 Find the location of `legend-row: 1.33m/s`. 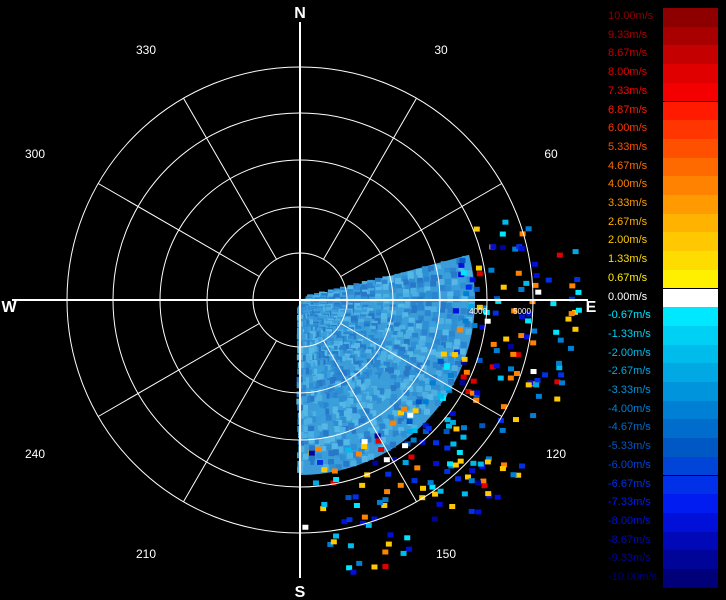

legend-row: 1.33m/s is located at coordinates (662, 260).